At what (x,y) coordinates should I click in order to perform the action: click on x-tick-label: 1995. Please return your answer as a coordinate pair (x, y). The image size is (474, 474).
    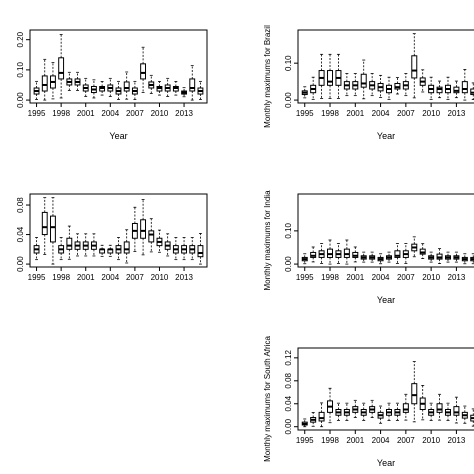
    Looking at the image, I should click on (305, 440).